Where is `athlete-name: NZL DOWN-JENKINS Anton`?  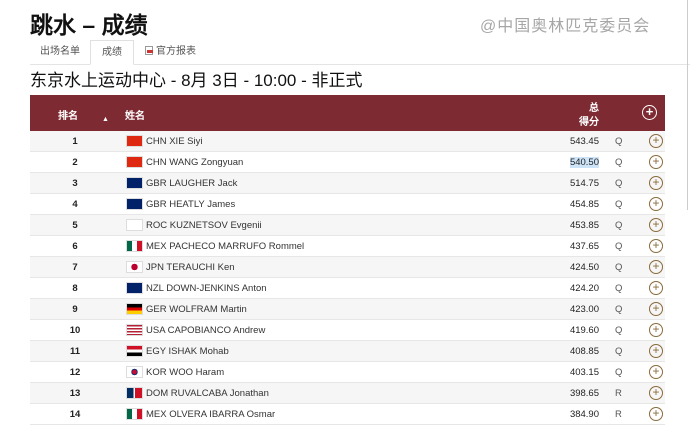 athlete-name: NZL DOWN-JENKINS Anton is located at coordinates (206, 288).